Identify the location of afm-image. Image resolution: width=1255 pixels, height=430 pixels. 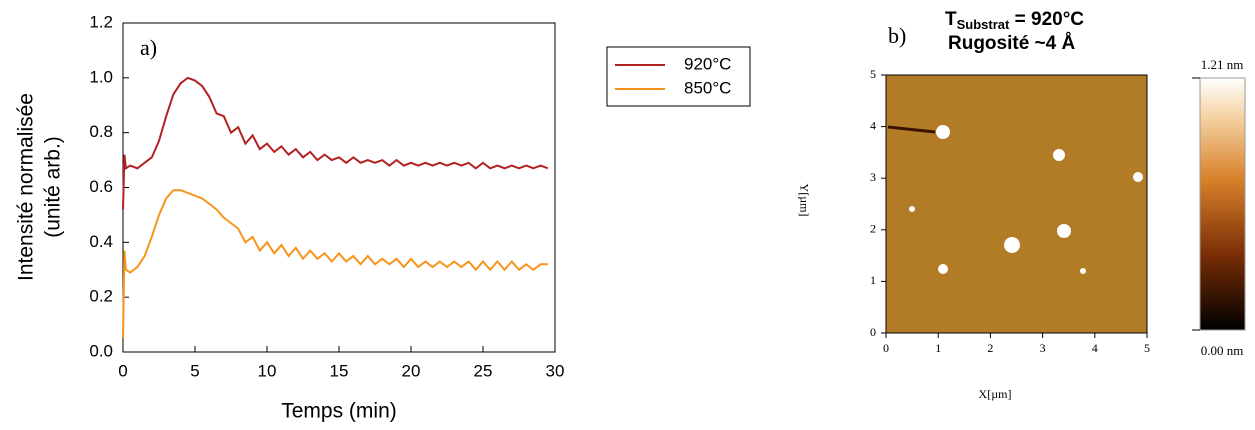
(1016, 204).